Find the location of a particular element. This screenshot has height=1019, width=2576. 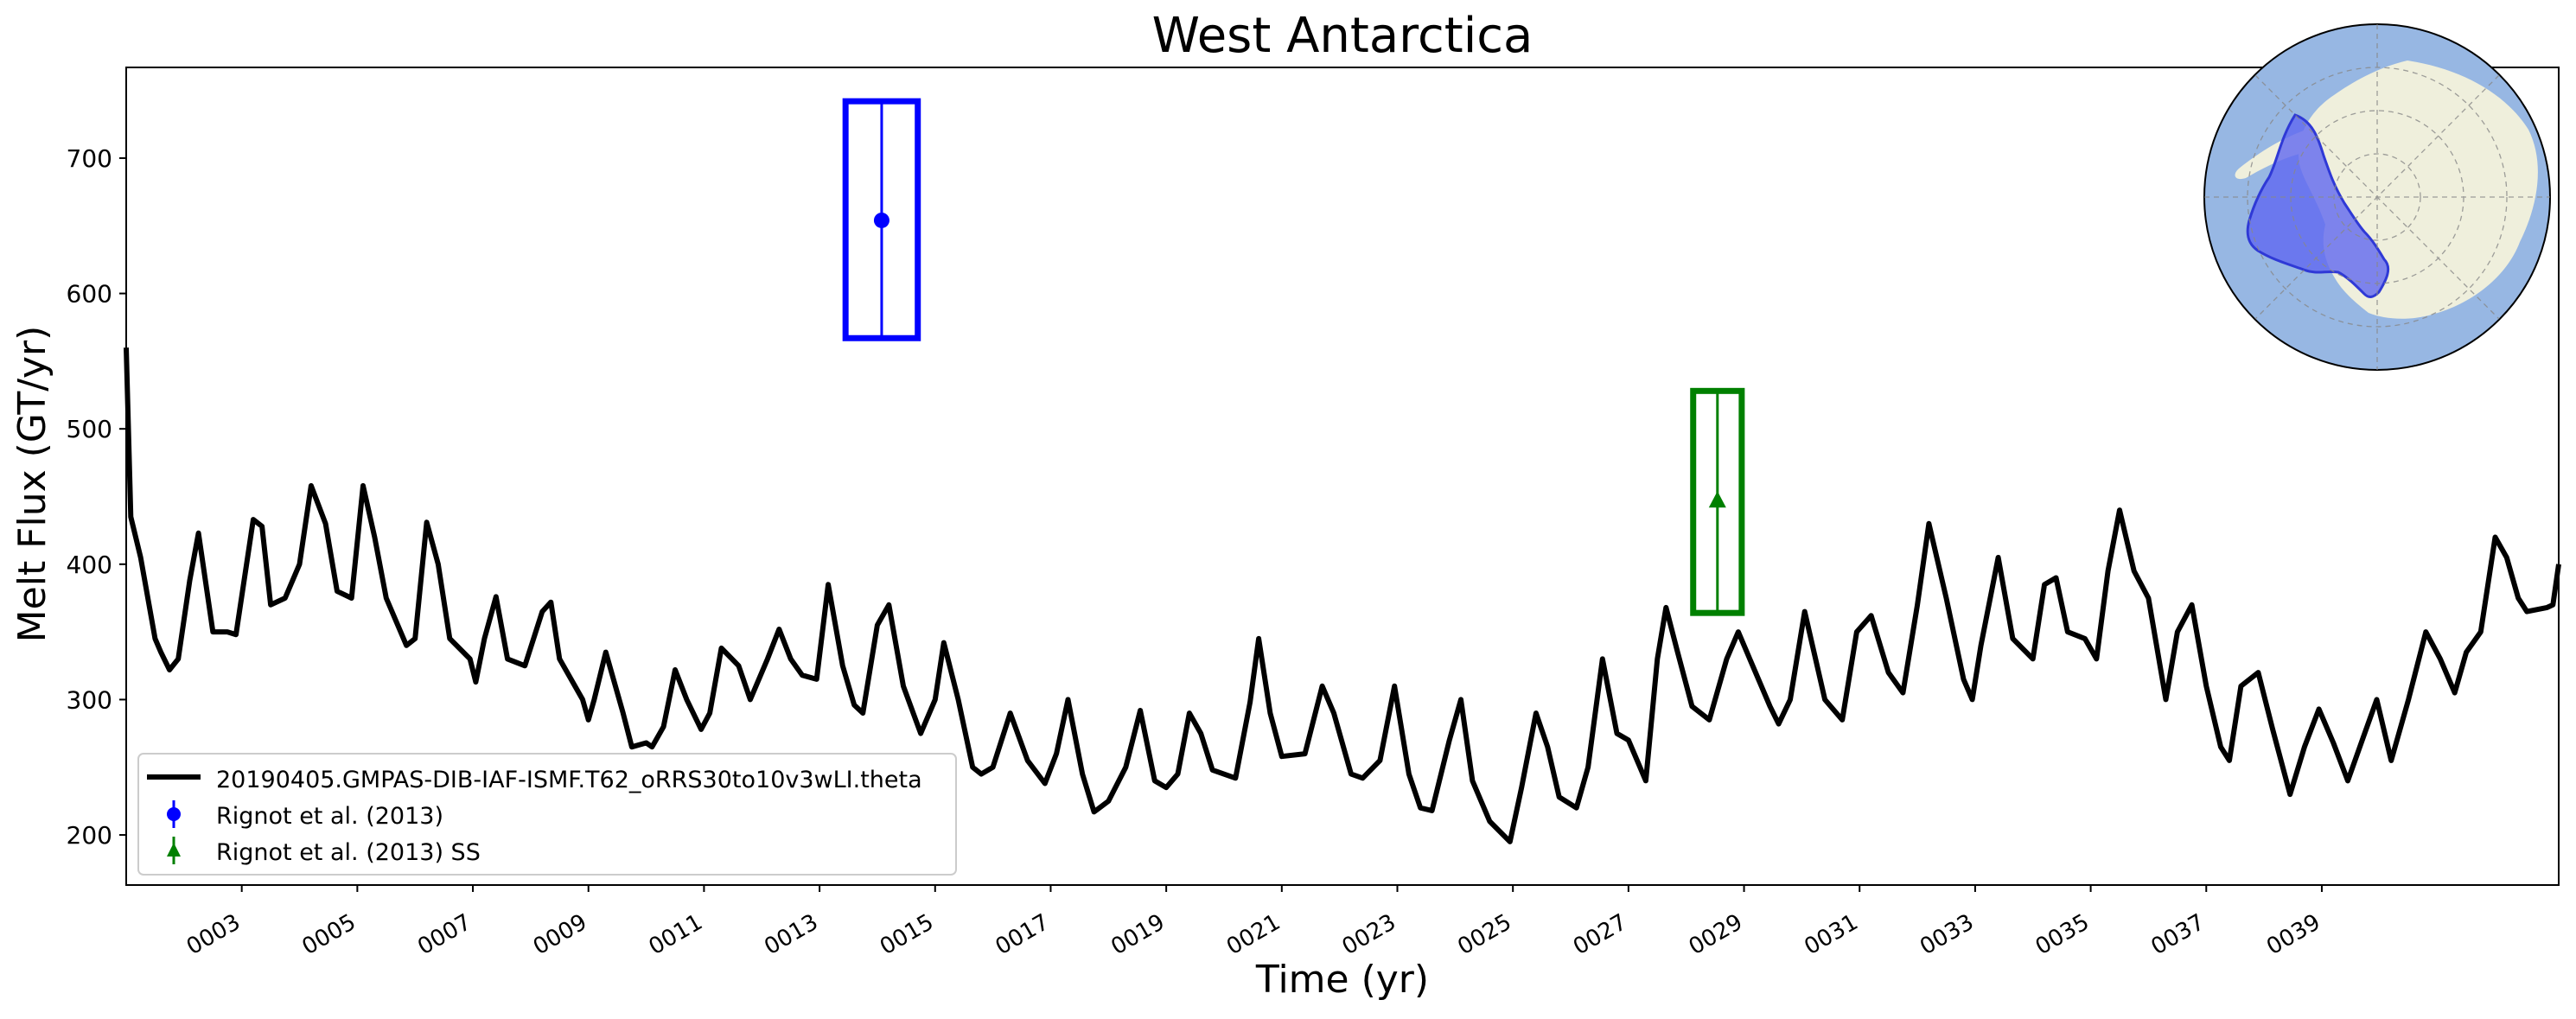

x-tick-label: 0015 is located at coordinates (907, 934).